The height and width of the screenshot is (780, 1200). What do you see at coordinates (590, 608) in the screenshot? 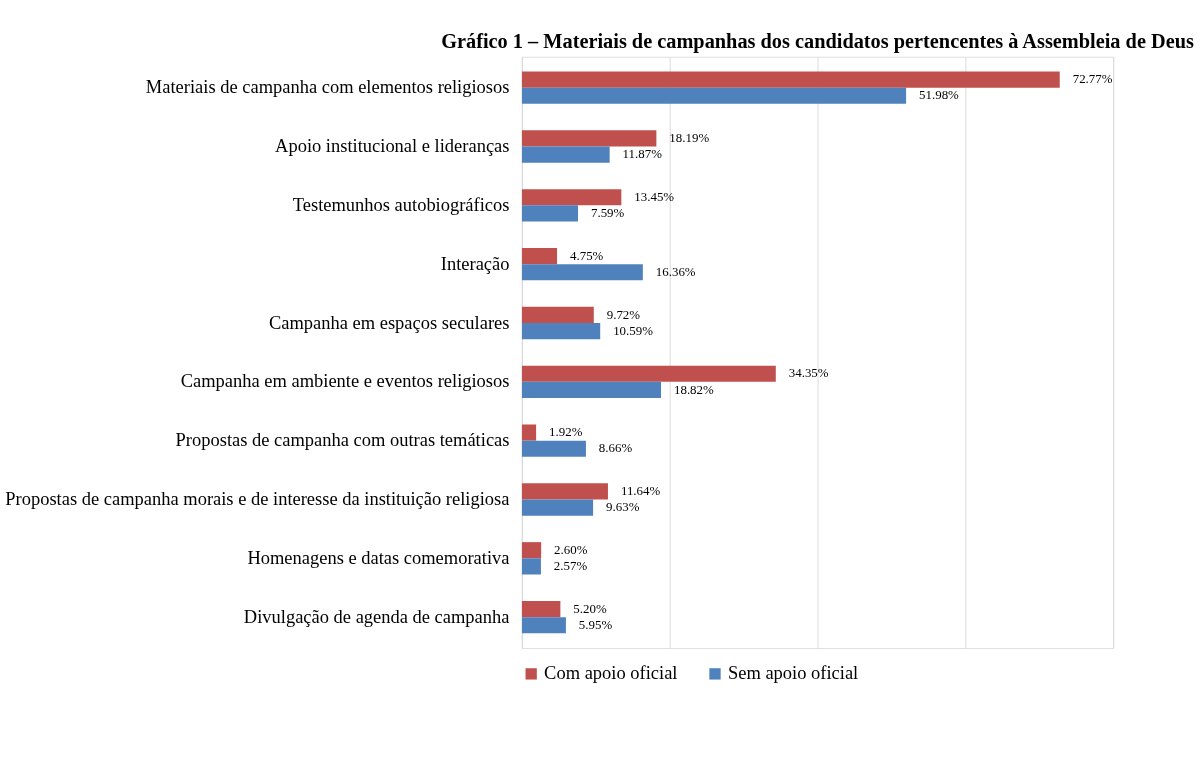
I see `data-label: 5.20%` at bounding box center [590, 608].